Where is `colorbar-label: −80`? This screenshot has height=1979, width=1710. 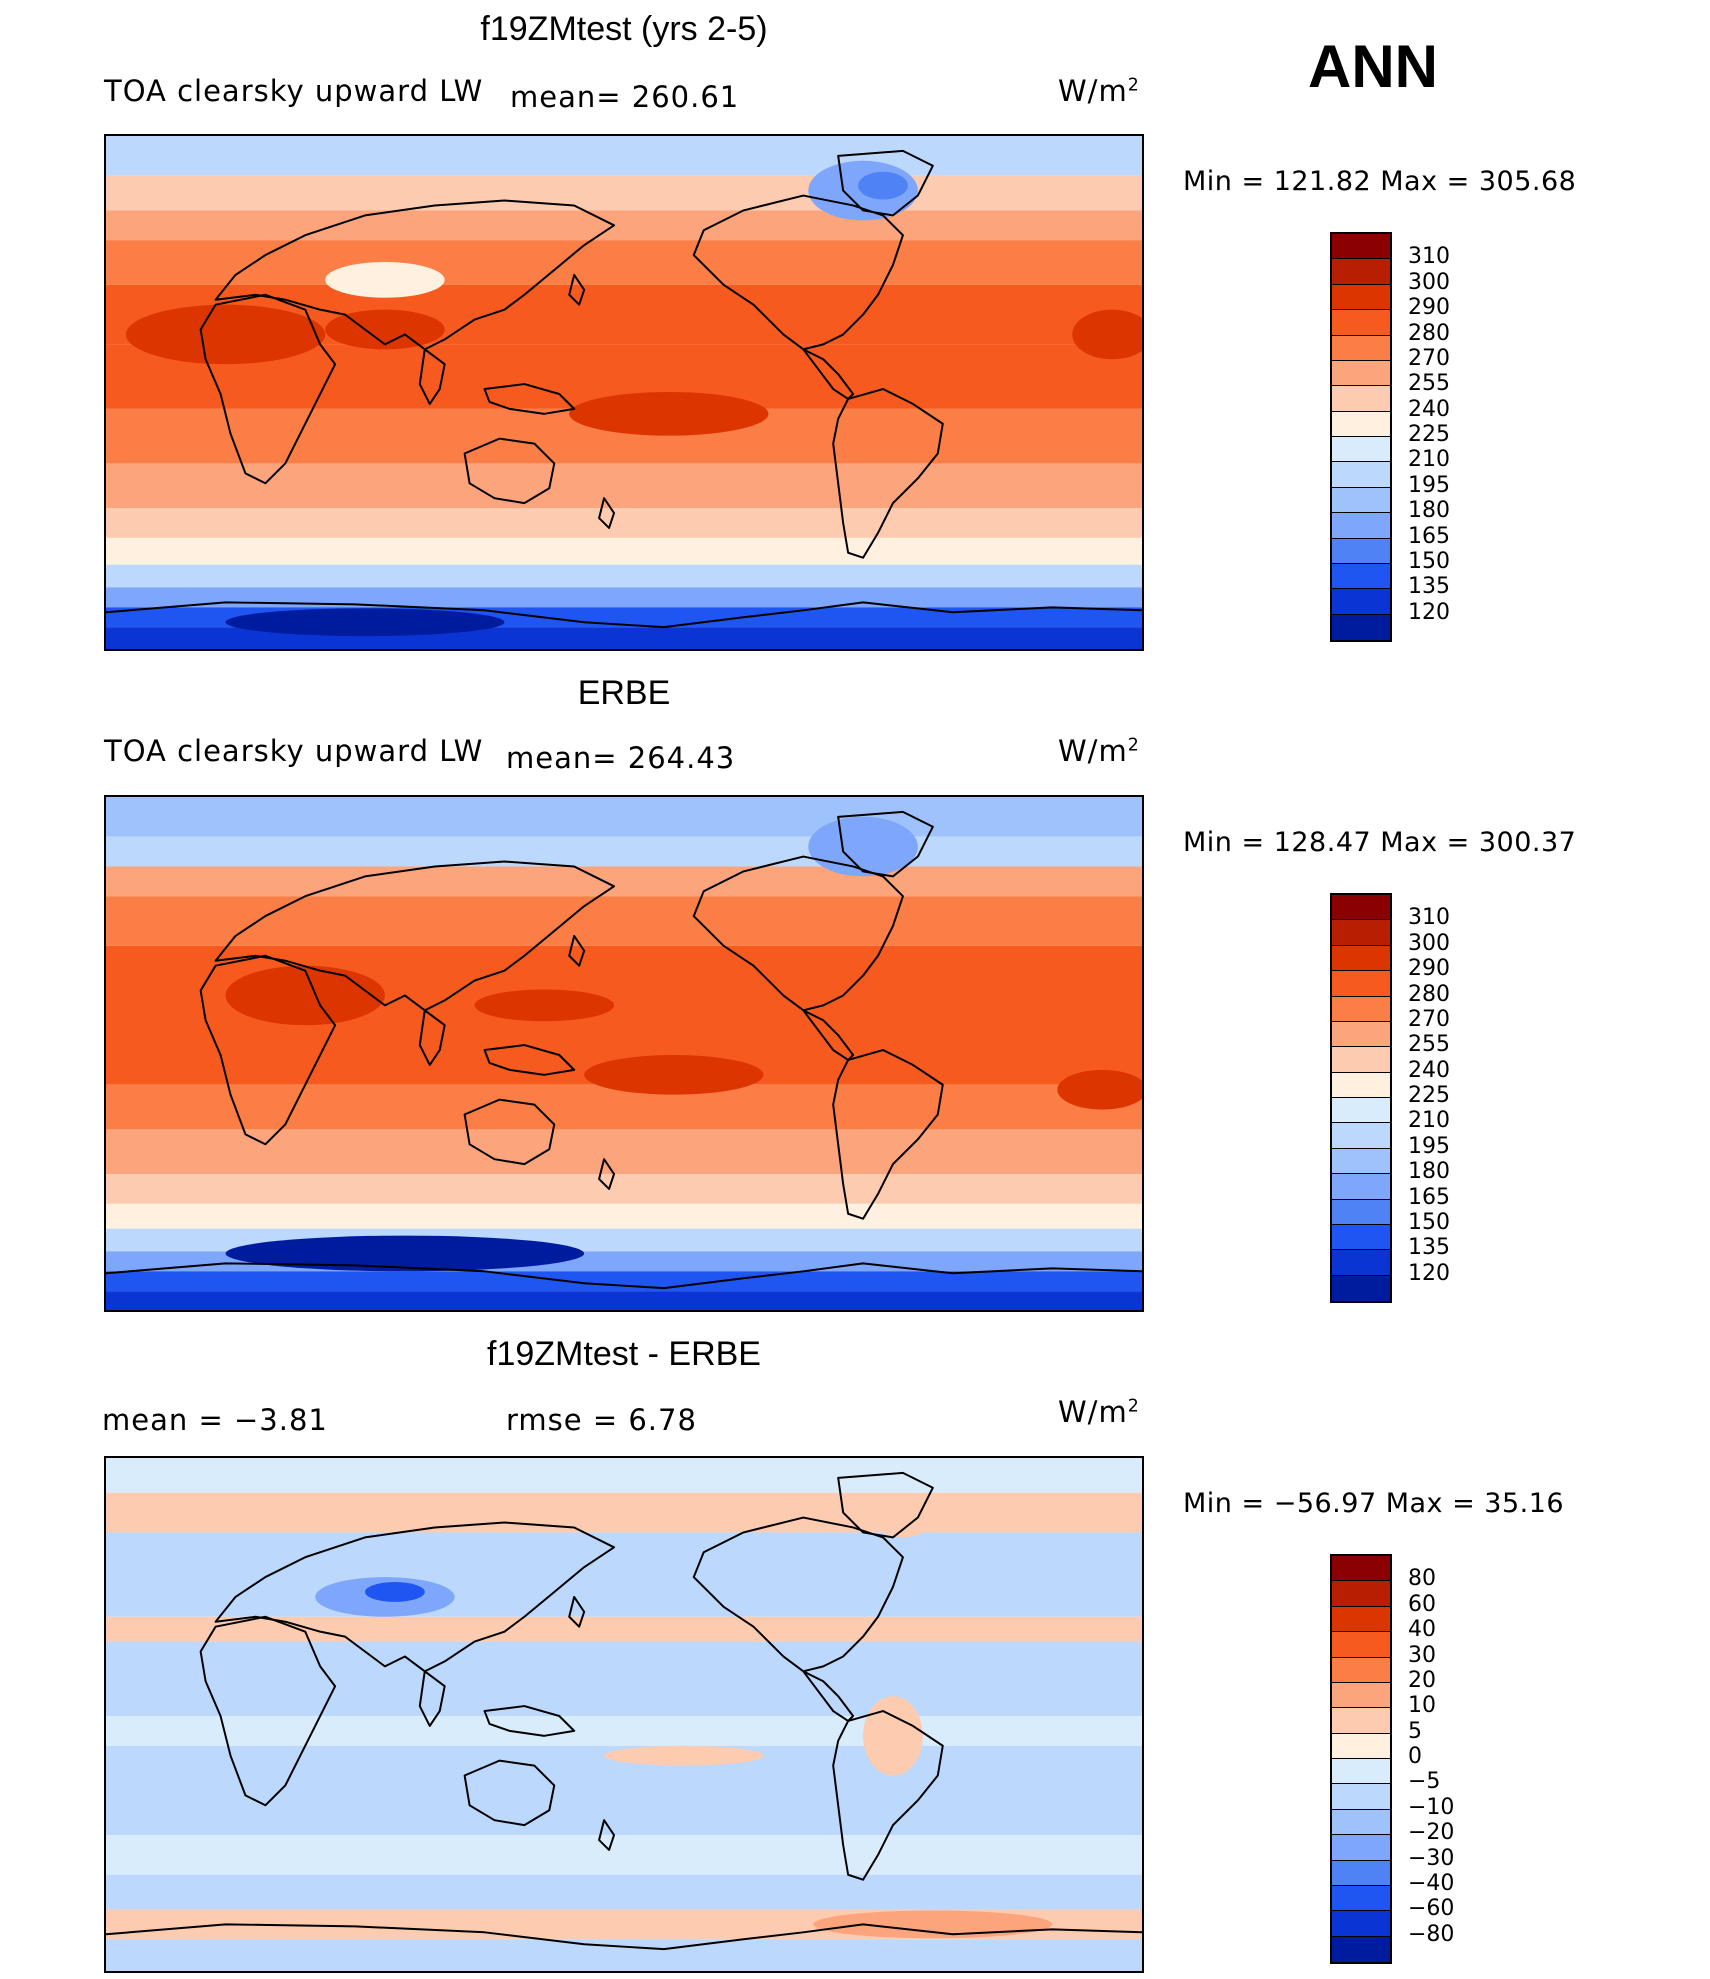 colorbar-label: −80 is located at coordinates (1431, 1934).